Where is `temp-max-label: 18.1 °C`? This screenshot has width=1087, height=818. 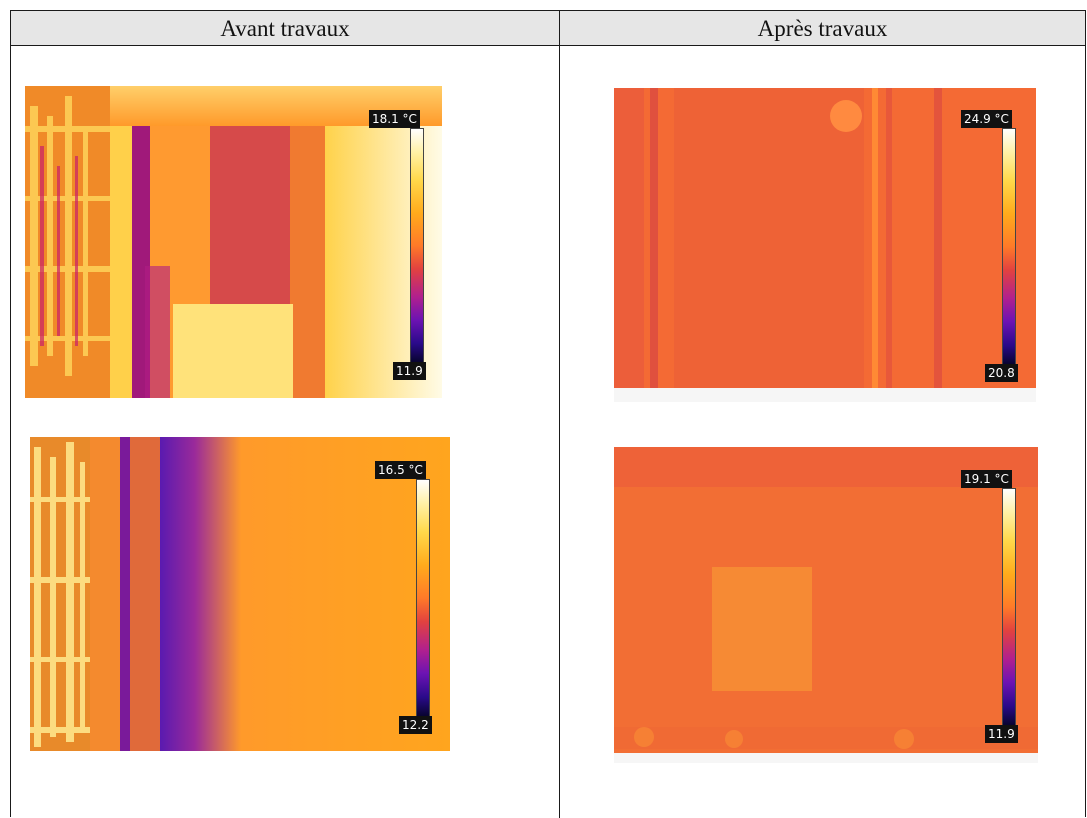 temp-max-label: 18.1 °C is located at coordinates (394, 119).